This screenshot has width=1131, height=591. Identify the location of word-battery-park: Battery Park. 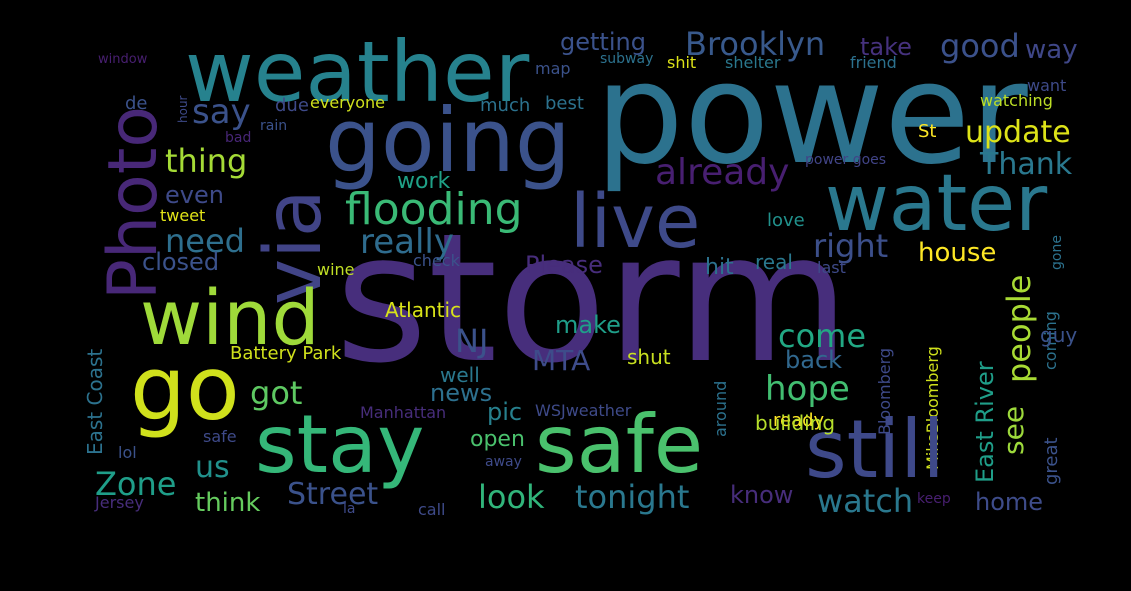
(286, 353).